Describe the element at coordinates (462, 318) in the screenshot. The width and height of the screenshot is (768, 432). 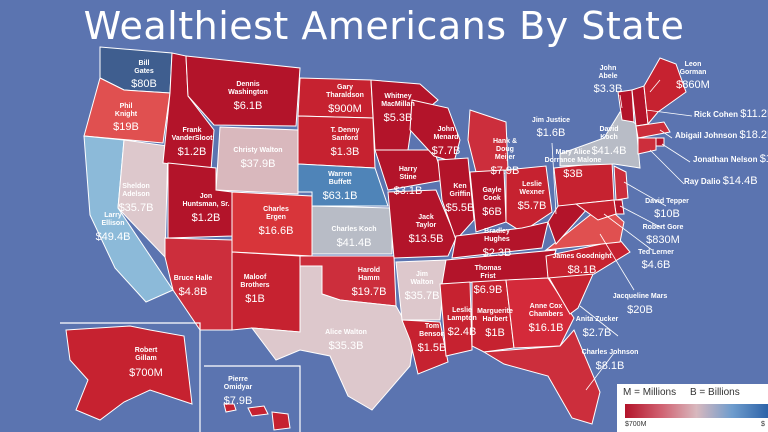
I see `person-name: Lampton` at that location.